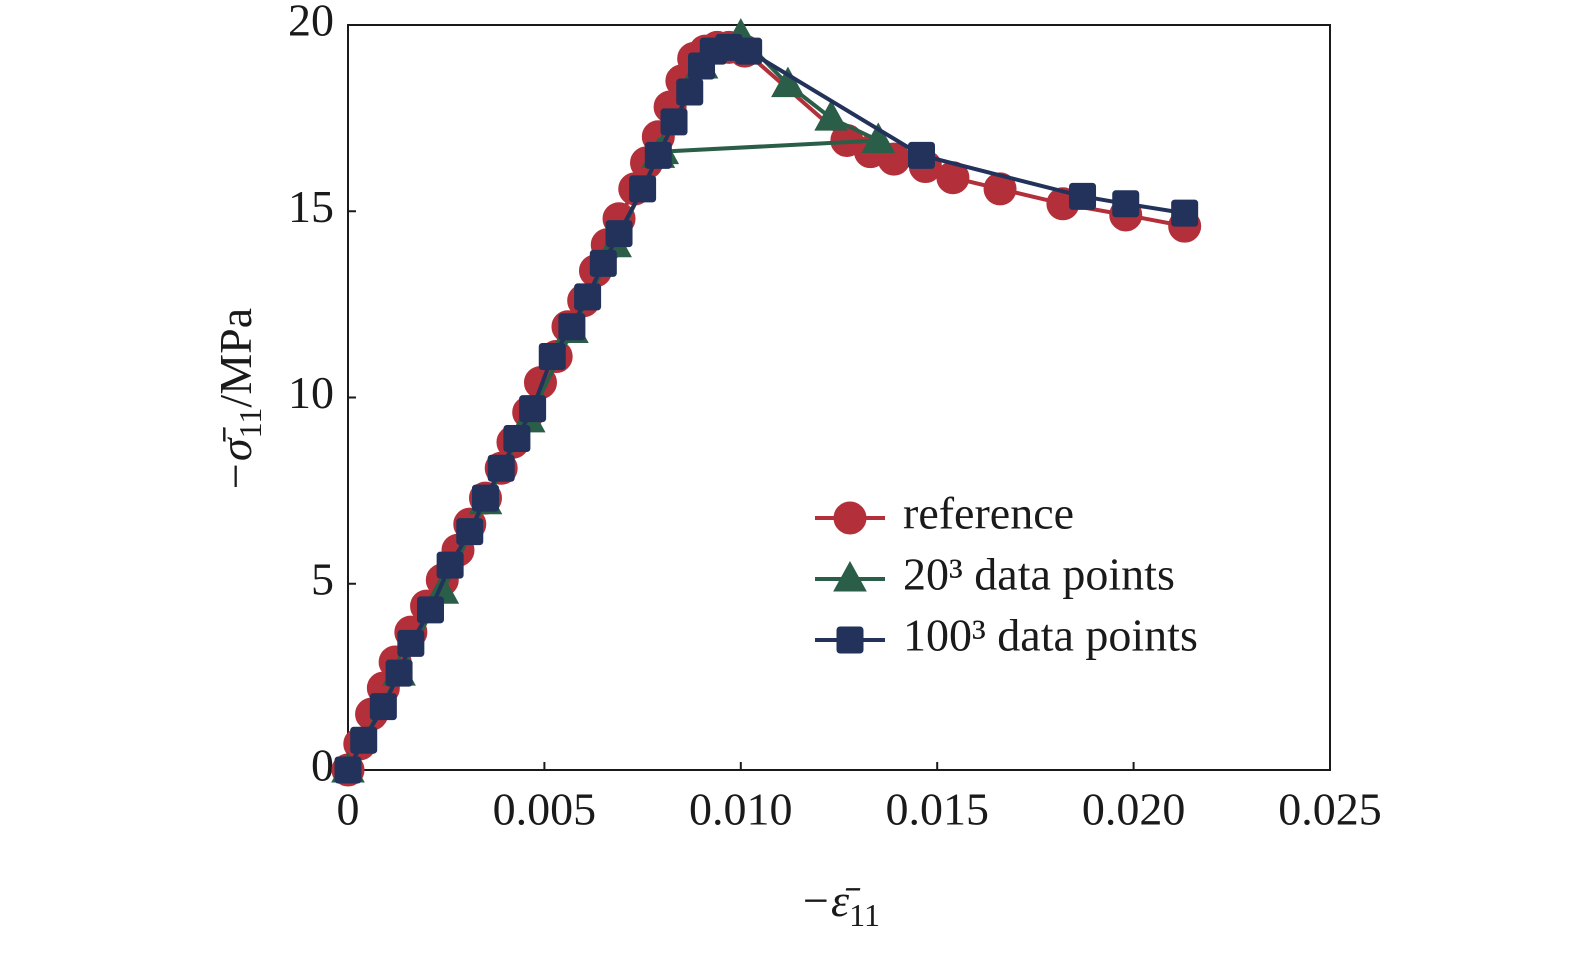  What do you see at coordinates (741, 809) in the screenshot?
I see `x-tick-label: 0.010` at bounding box center [741, 809].